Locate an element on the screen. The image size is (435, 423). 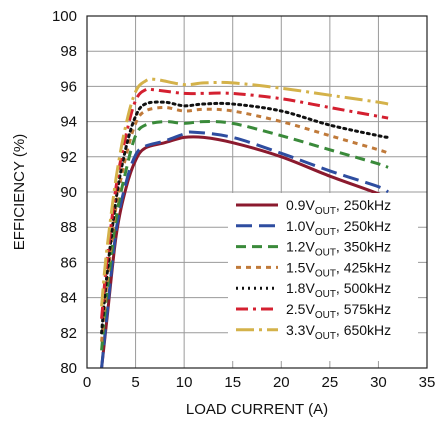
y-tick-label: 92 is located at coordinates (68, 157).